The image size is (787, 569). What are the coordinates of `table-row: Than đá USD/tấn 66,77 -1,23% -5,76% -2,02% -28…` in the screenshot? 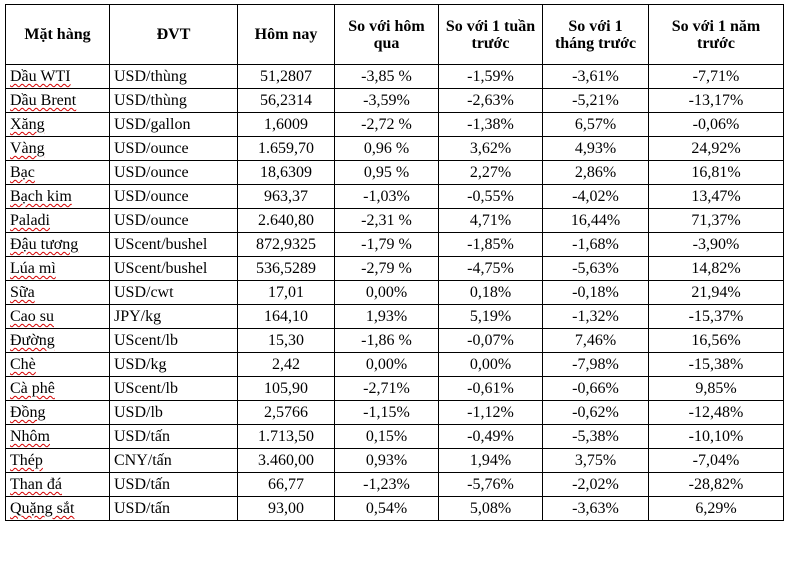 It's located at (394, 484).